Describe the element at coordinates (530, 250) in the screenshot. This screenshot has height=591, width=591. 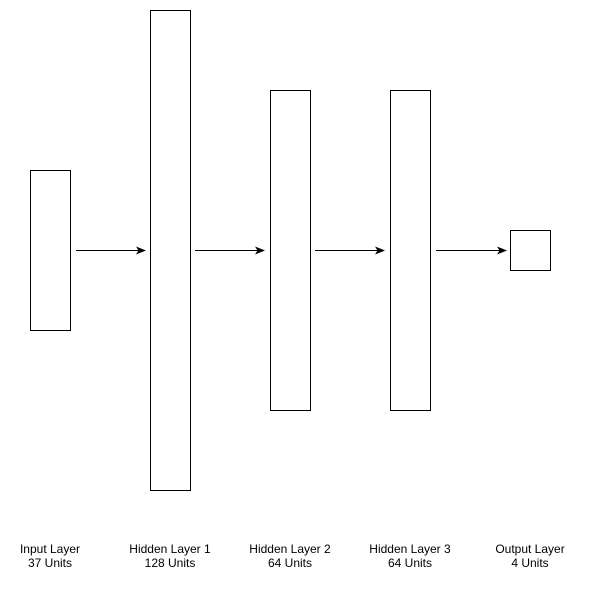
I see `output-layer-box` at that location.